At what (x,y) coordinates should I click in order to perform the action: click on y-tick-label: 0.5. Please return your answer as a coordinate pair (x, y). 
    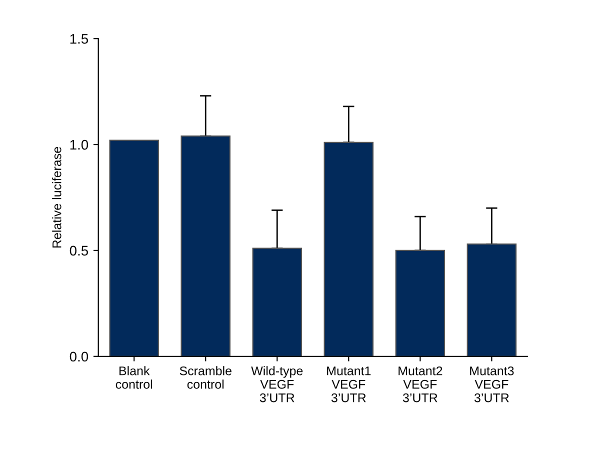
    Looking at the image, I should click on (79, 251).